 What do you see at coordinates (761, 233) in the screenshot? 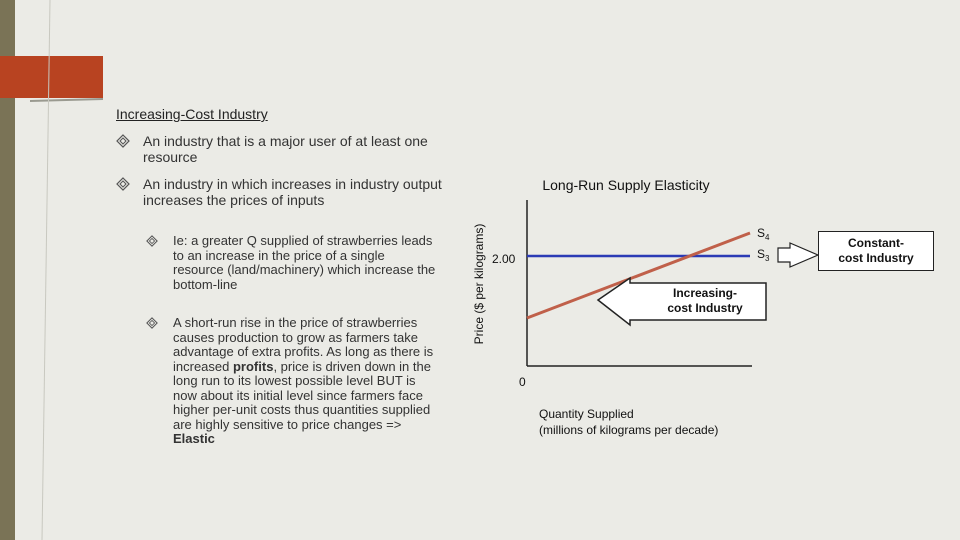
I see `s4-letter: S` at bounding box center [761, 233].